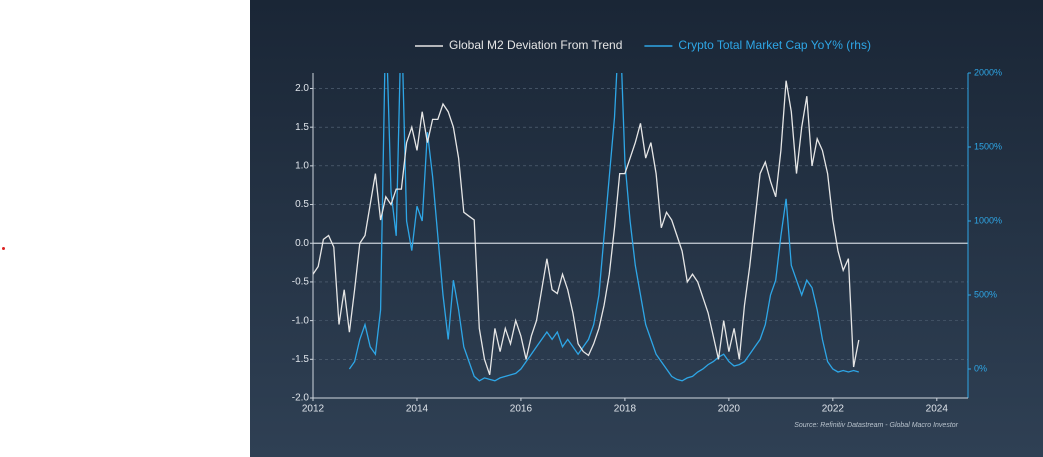 This screenshot has height=457, width=1043. What do you see at coordinates (980, 368) in the screenshot?
I see `y2-tick-label: 0%` at bounding box center [980, 368].